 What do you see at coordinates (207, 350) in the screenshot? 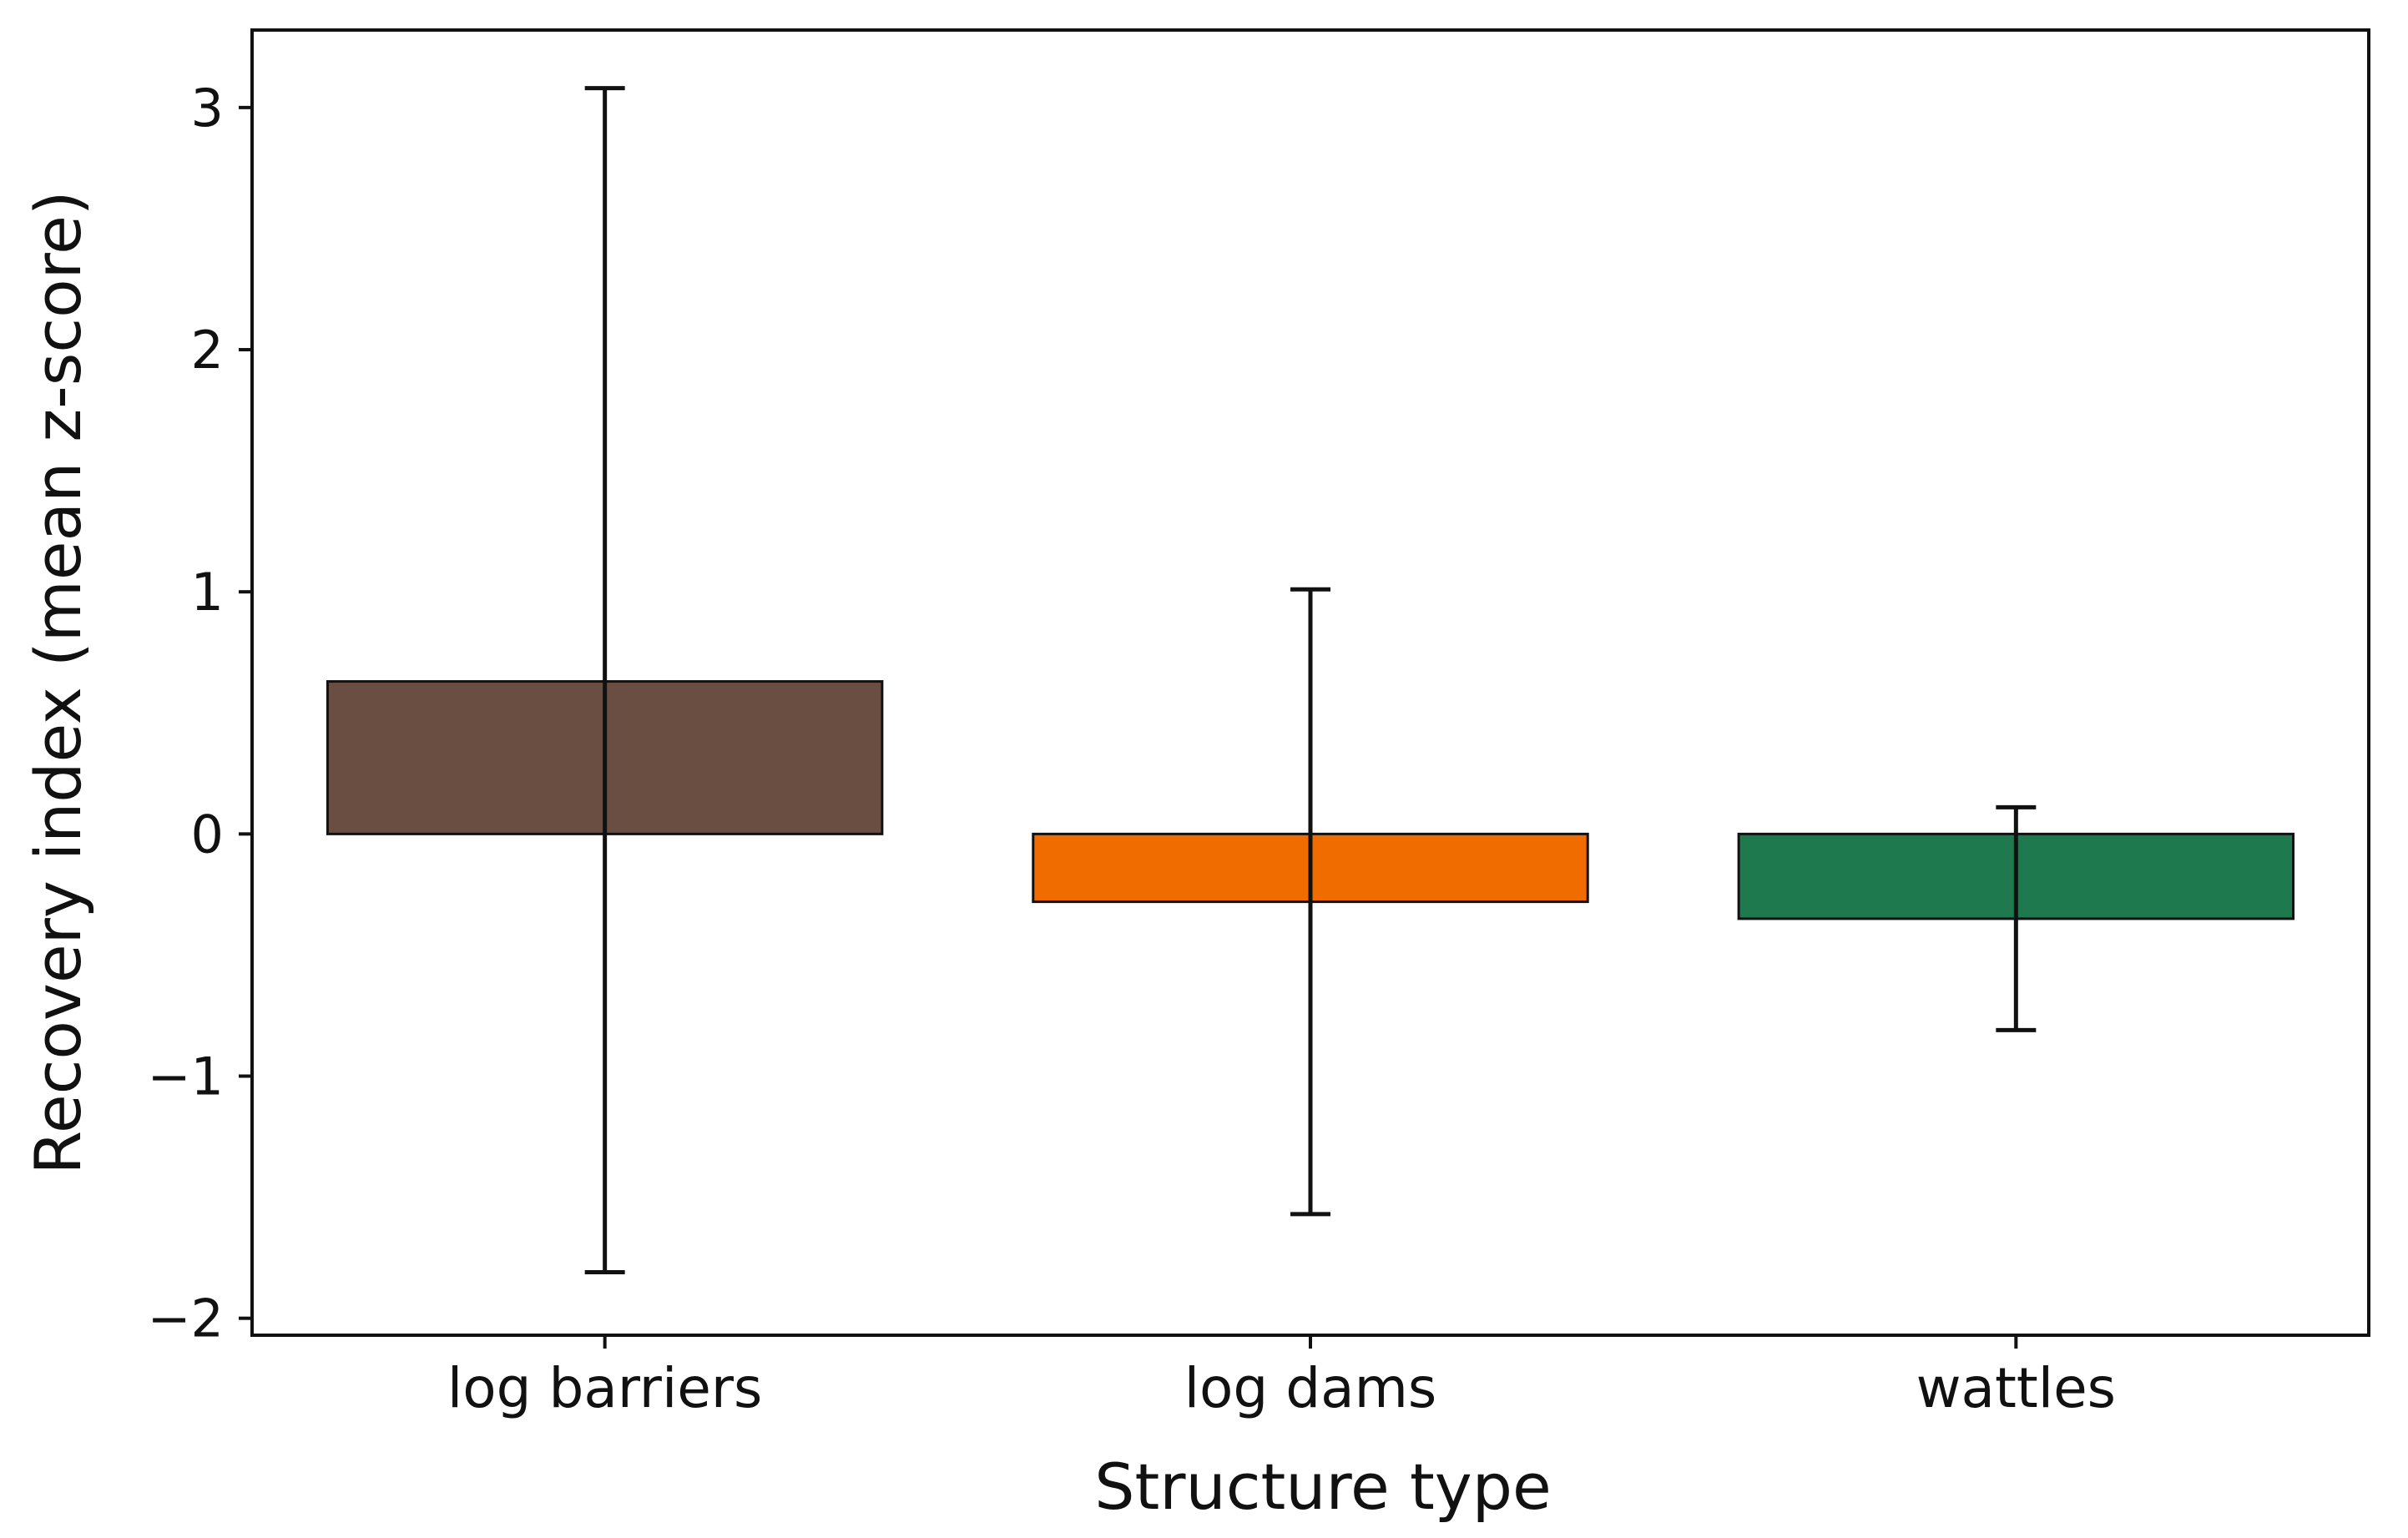
I see `y-tick-label: 2` at bounding box center [207, 350].